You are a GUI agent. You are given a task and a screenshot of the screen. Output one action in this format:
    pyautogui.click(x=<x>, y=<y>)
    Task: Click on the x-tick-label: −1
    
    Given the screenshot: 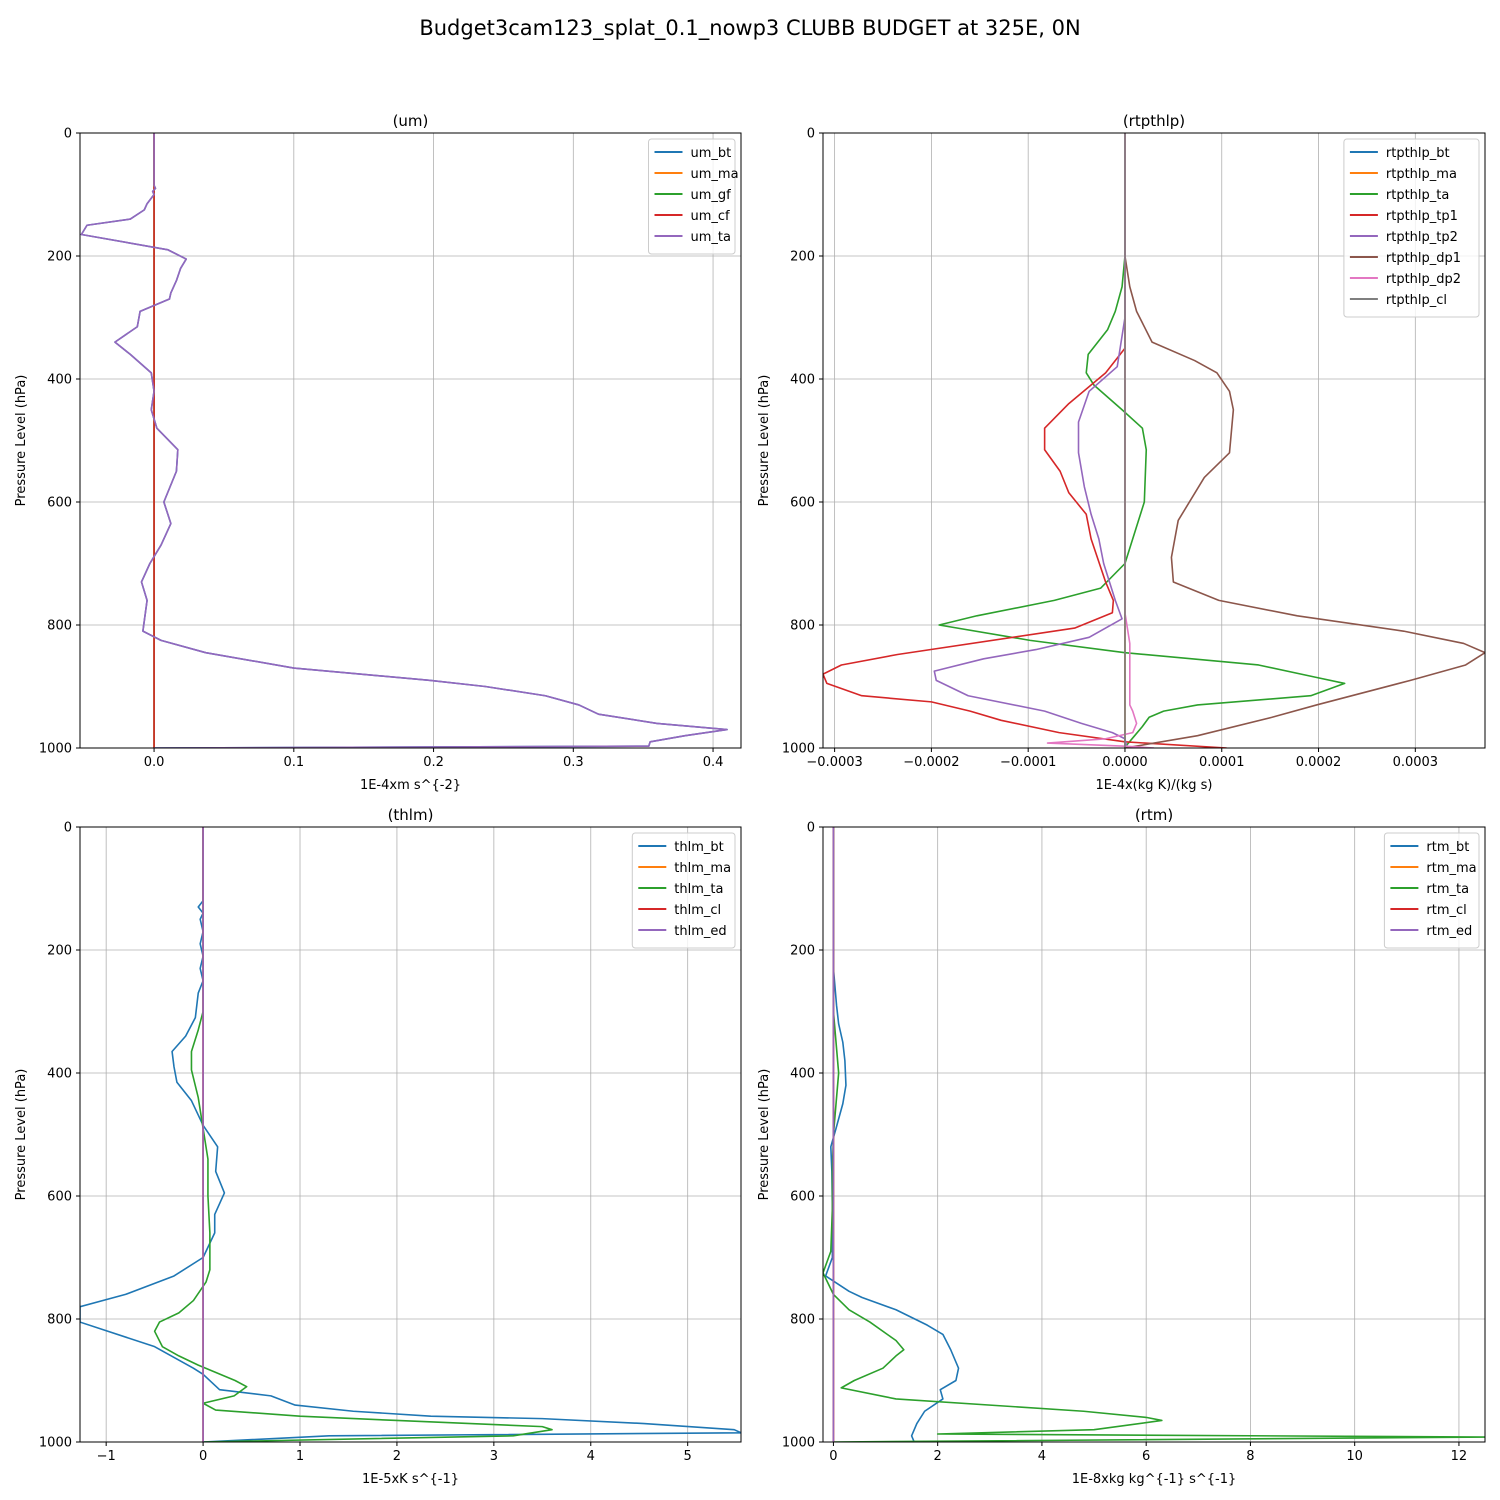 What is the action you would take?
    pyautogui.click(x=106, y=1456)
    